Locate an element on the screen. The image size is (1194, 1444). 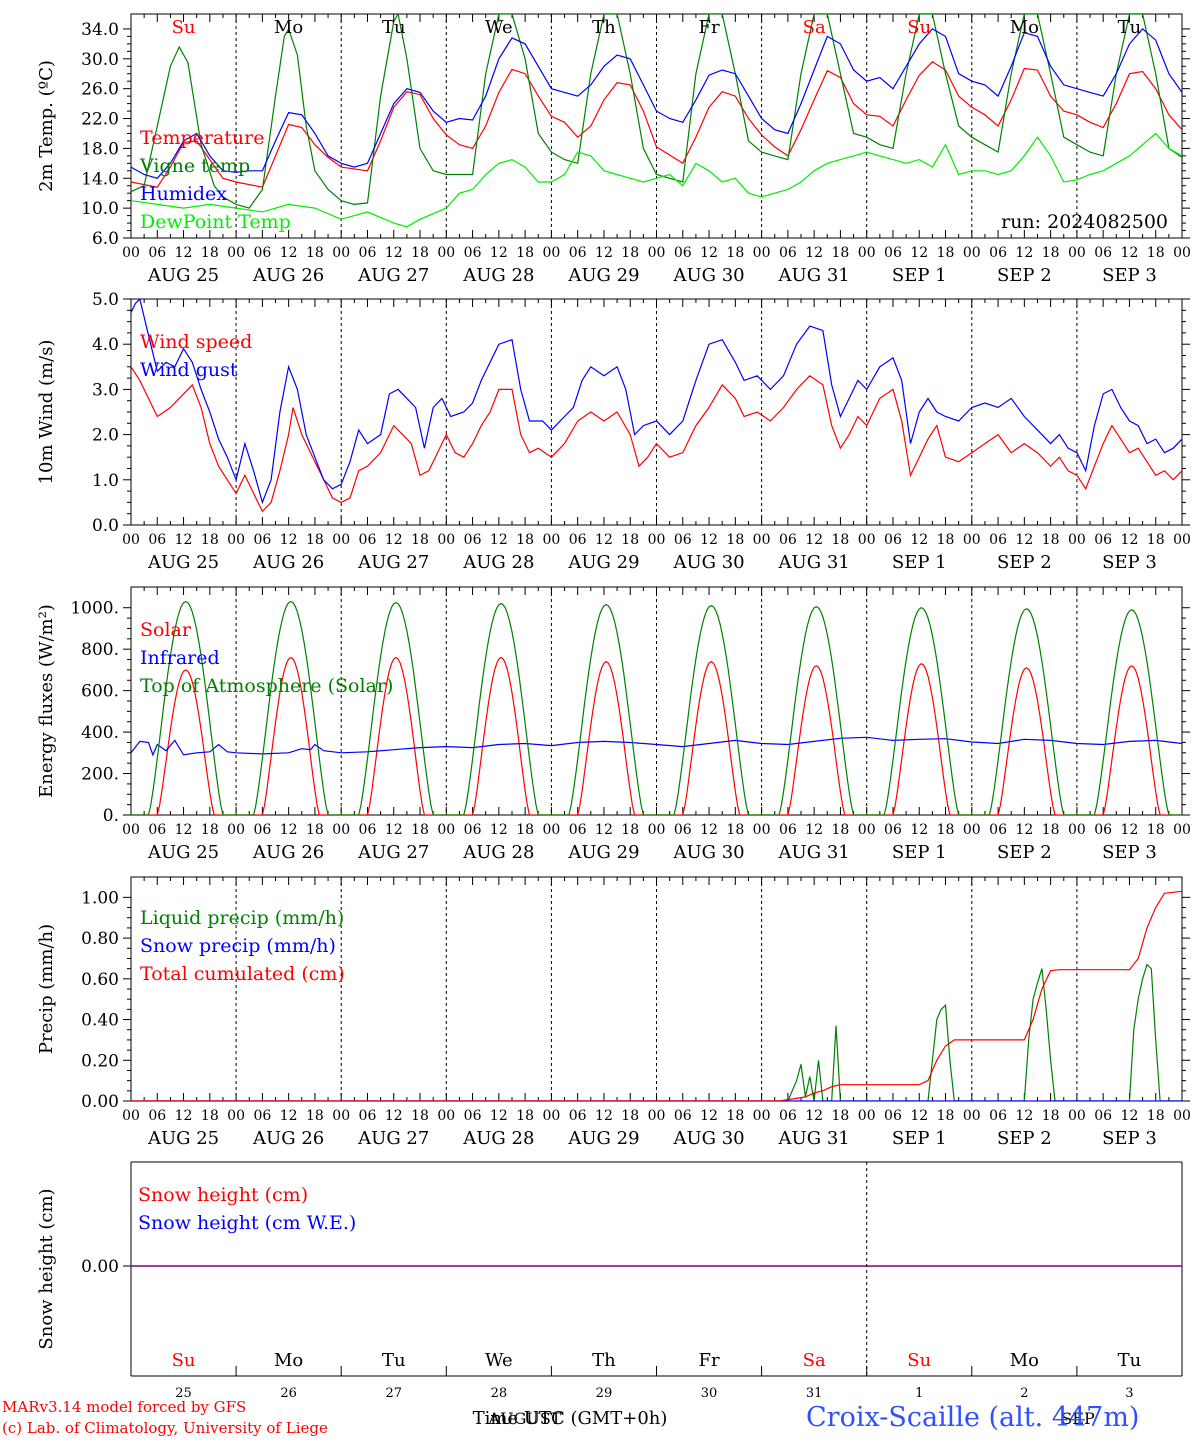
y-tick-label: 0.40 is located at coordinates (100, 1021).